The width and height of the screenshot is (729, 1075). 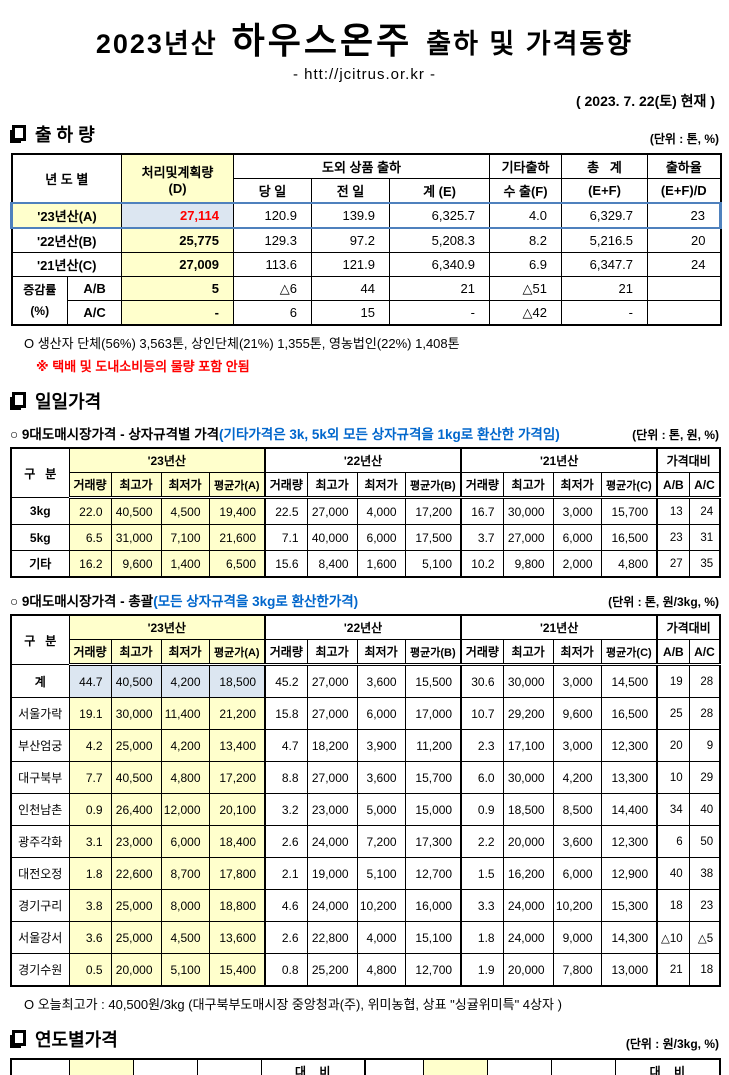 I want to click on cell: 25,000, so click(x=136, y=937).